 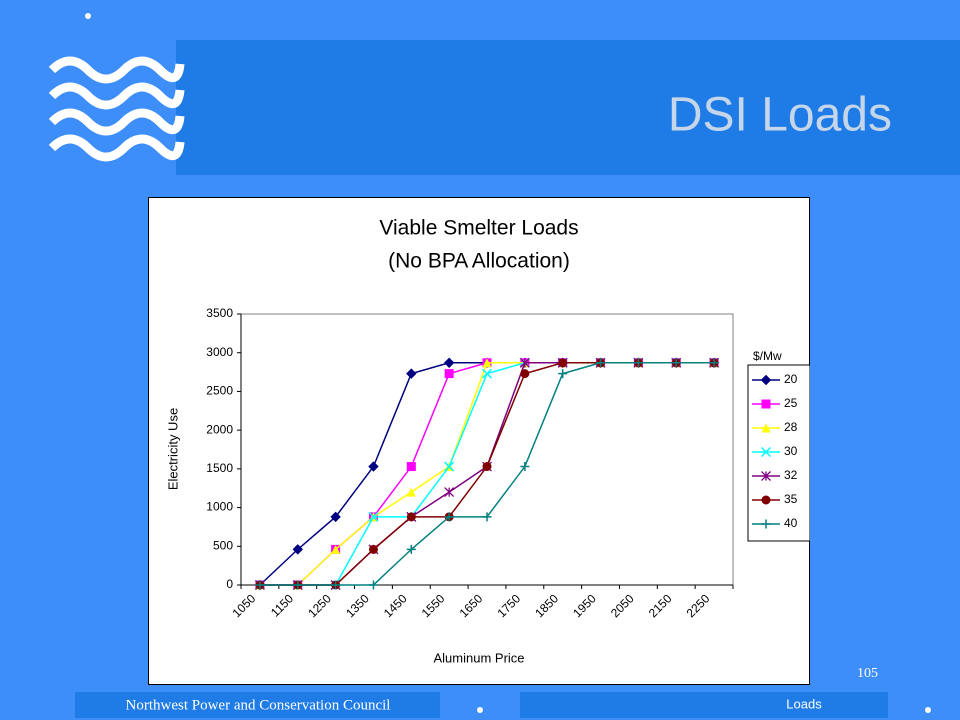 What do you see at coordinates (704, 705) in the screenshot?
I see `footer-right-bar` at bounding box center [704, 705].